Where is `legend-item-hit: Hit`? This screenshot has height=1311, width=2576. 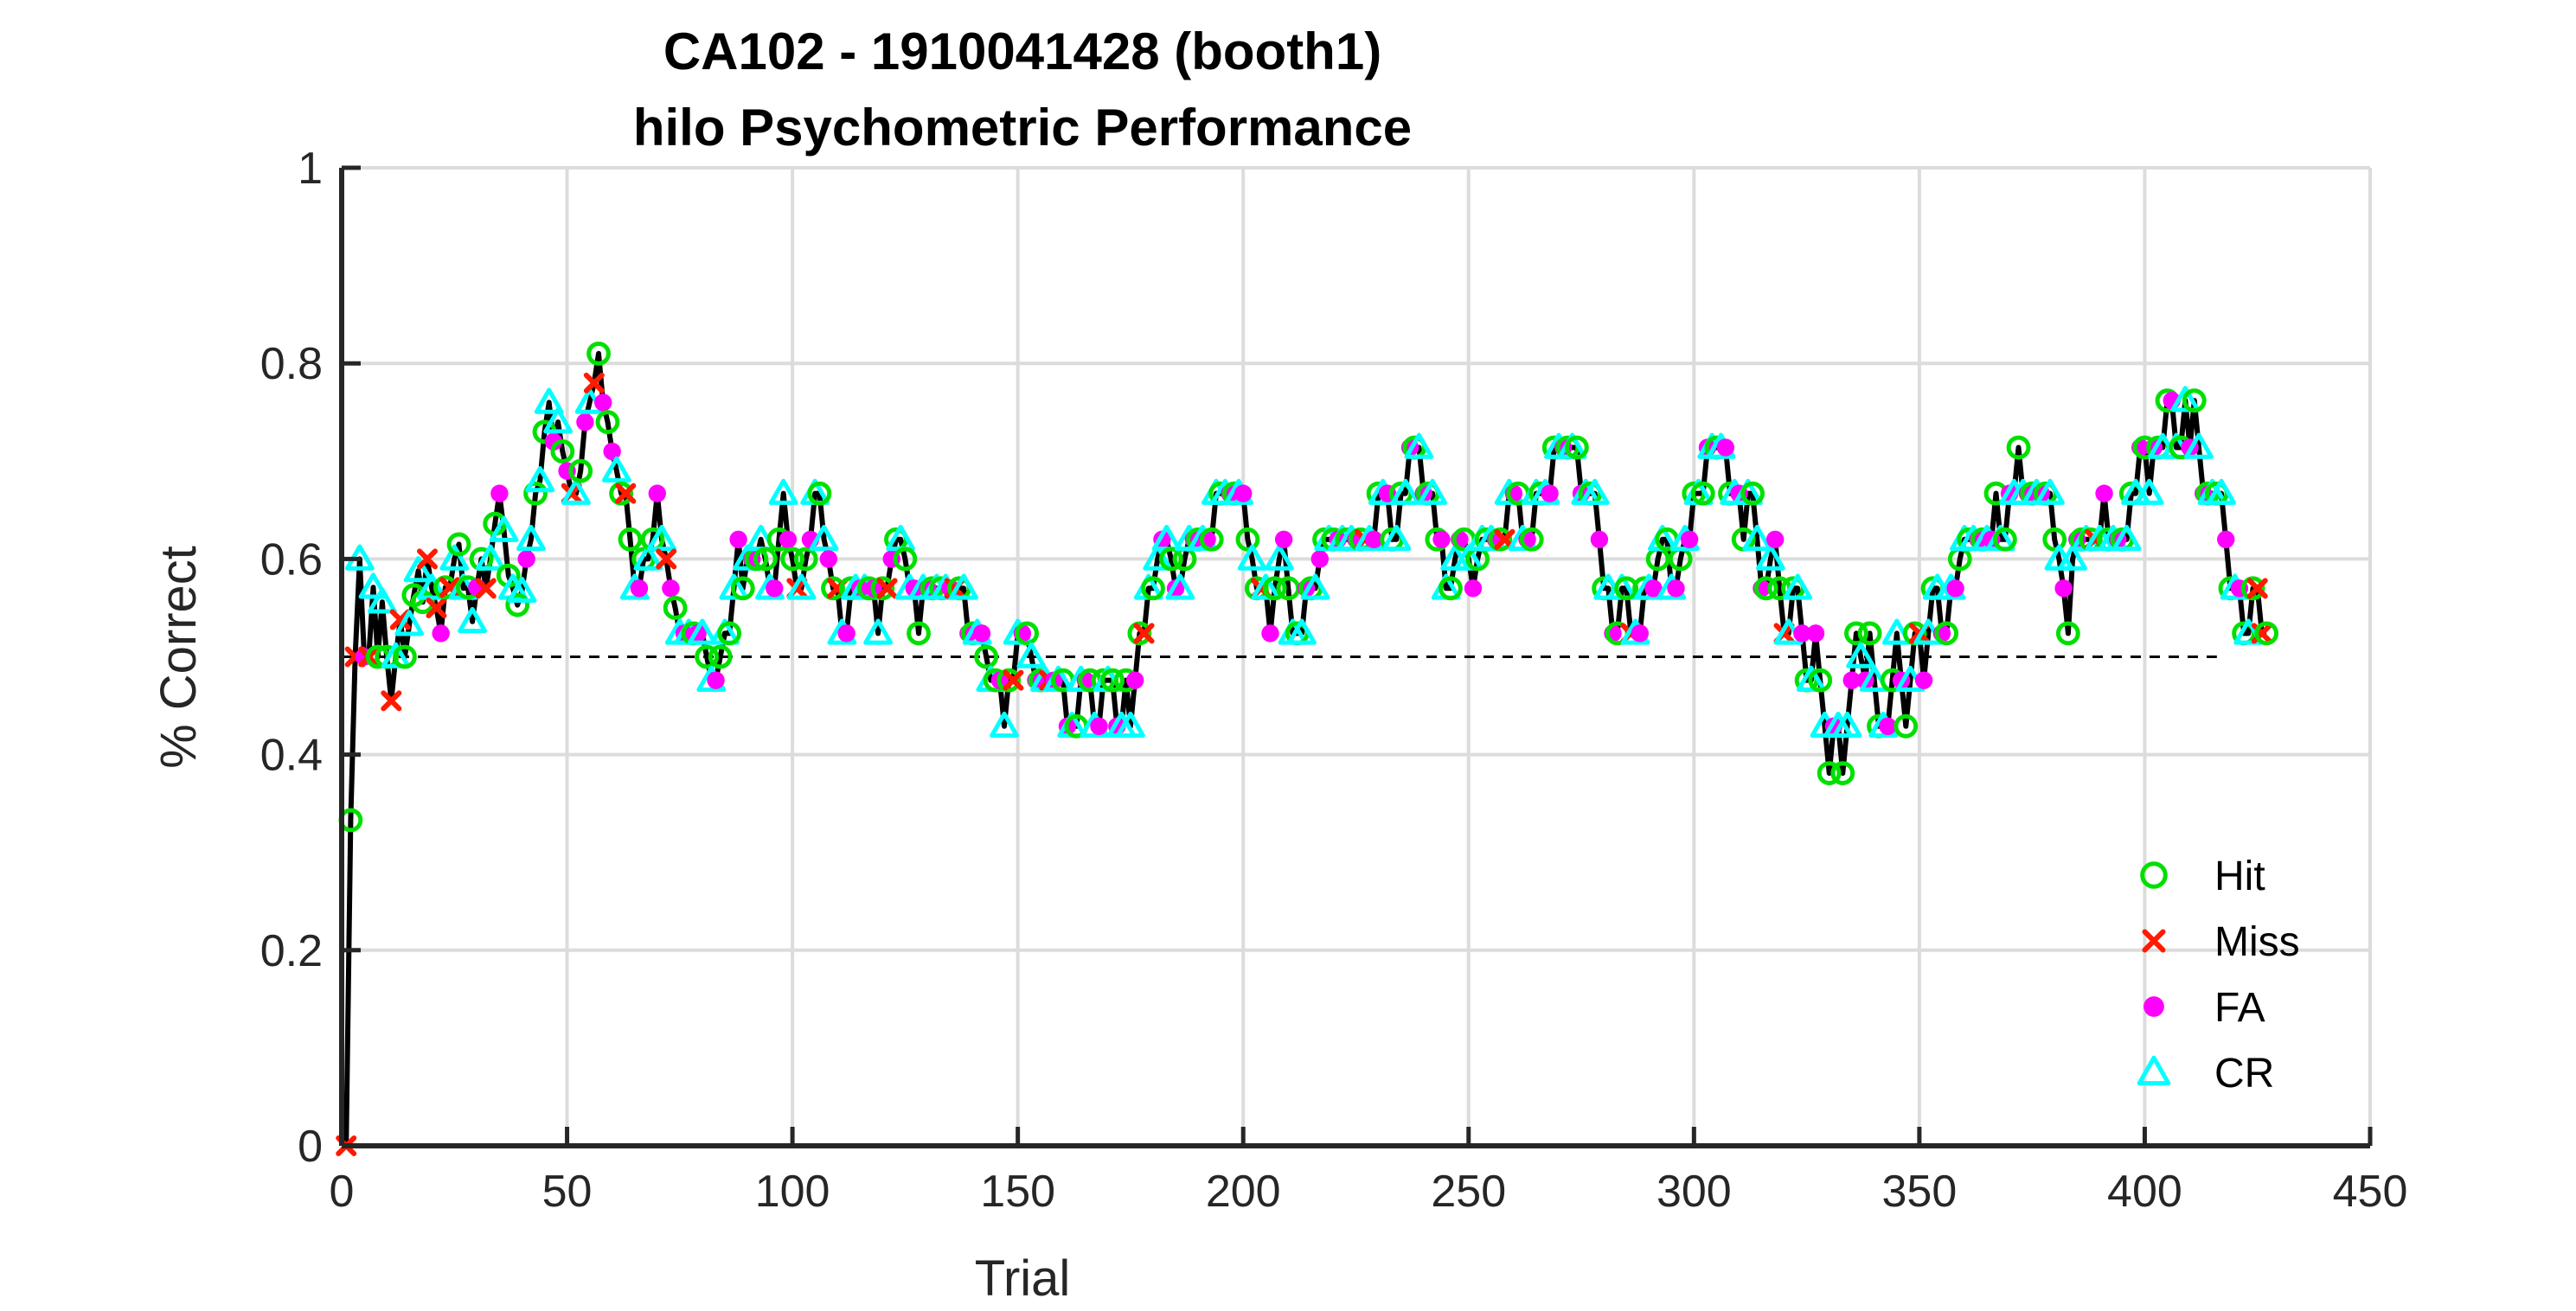 legend-item-hit: Hit is located at coordinates (2202, 876).